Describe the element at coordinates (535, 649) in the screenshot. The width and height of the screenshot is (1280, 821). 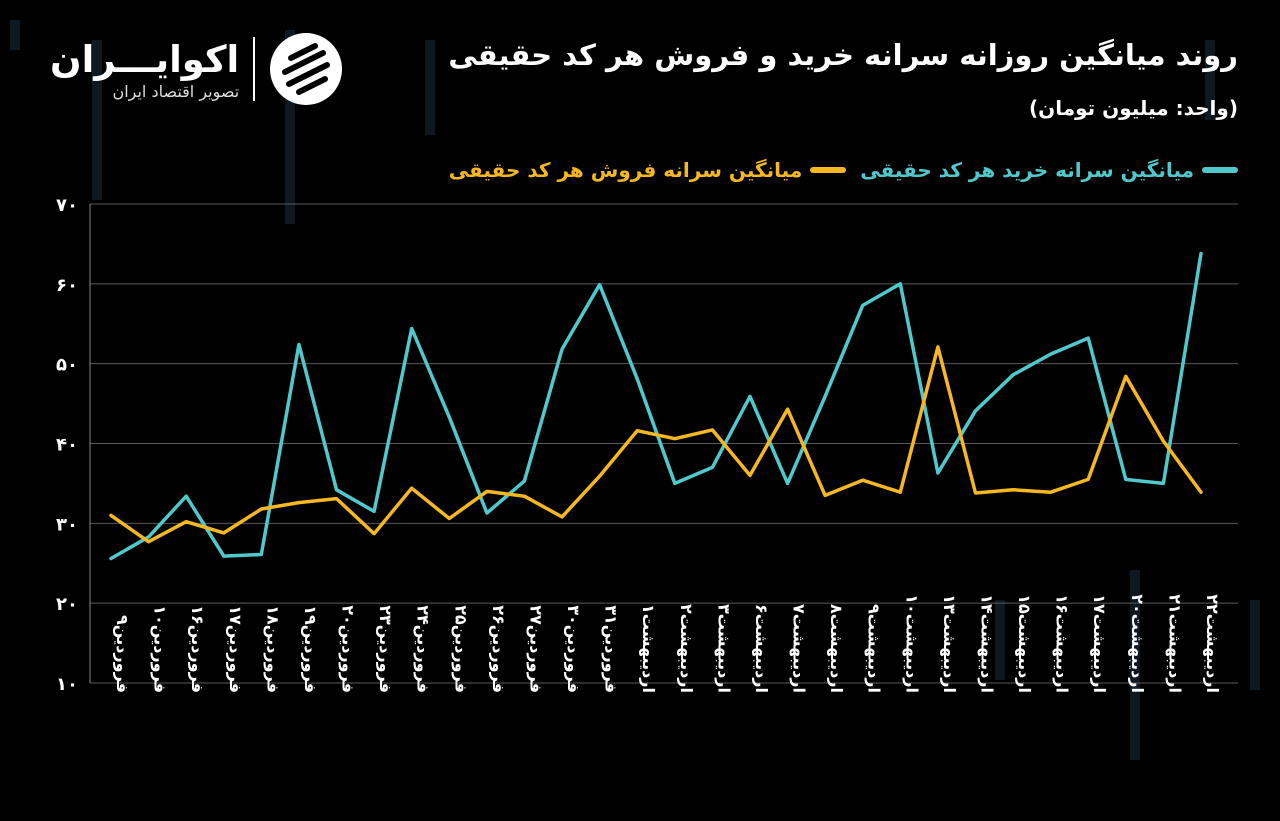
I see `x-tick-label: فروردین۲۷` at that location.